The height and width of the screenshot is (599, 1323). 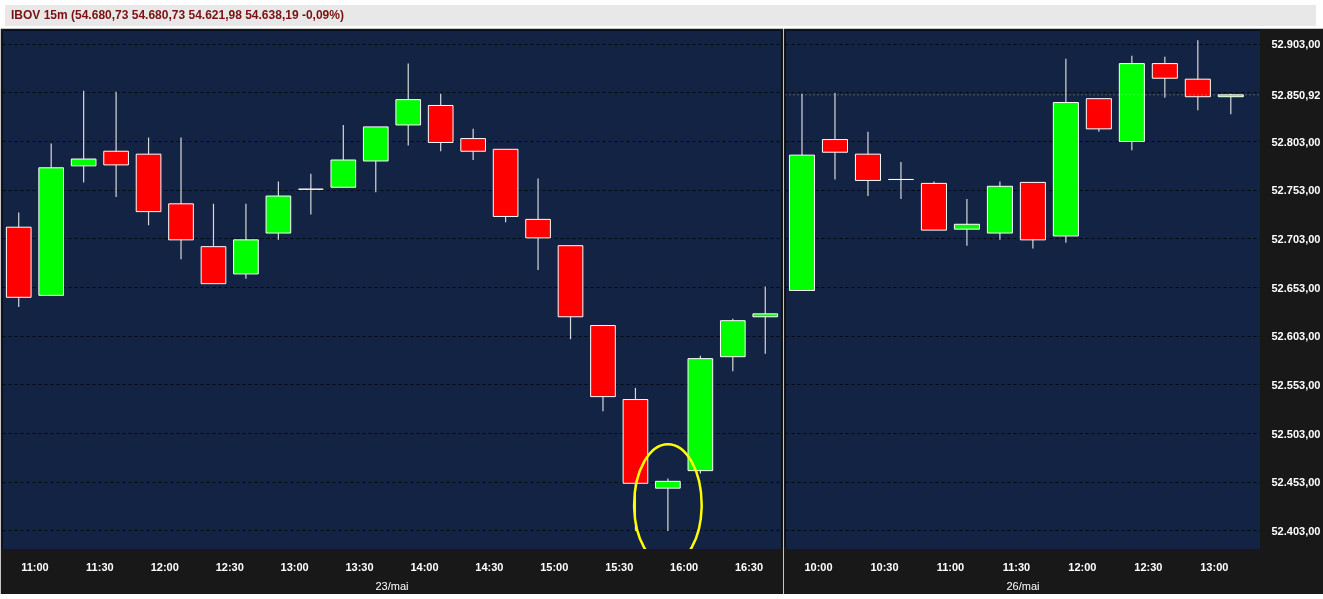 I want to click on x-tick-label: 15:00, so click(x=554, y=566).